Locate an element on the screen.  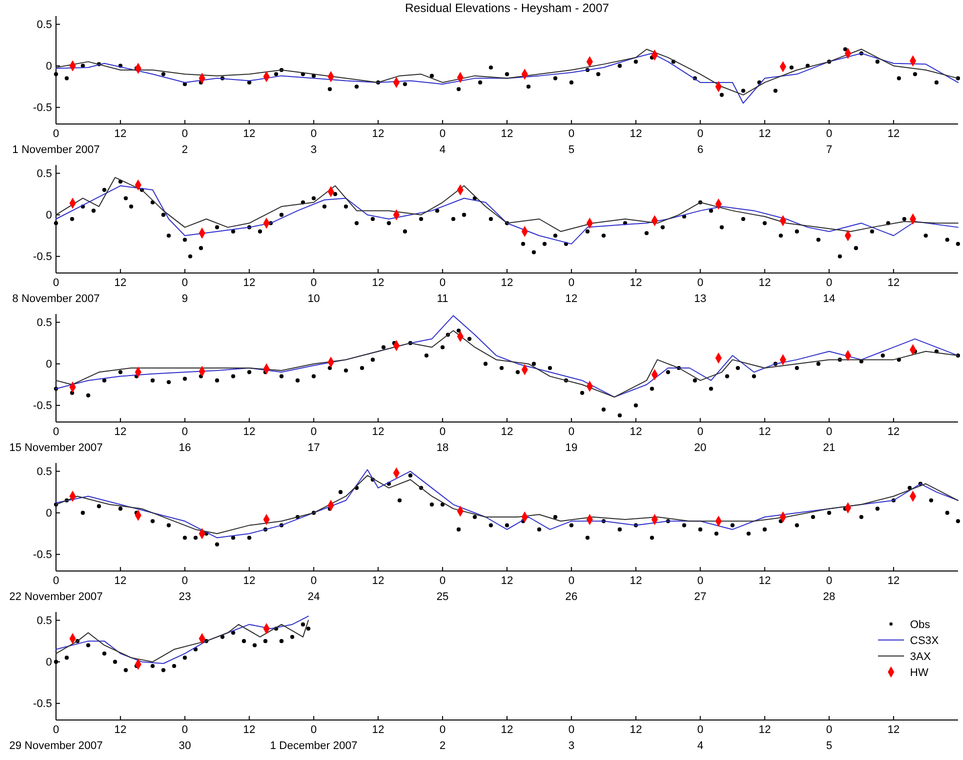
x-tick-label: 0 7 is located at coordinates (829, 142).